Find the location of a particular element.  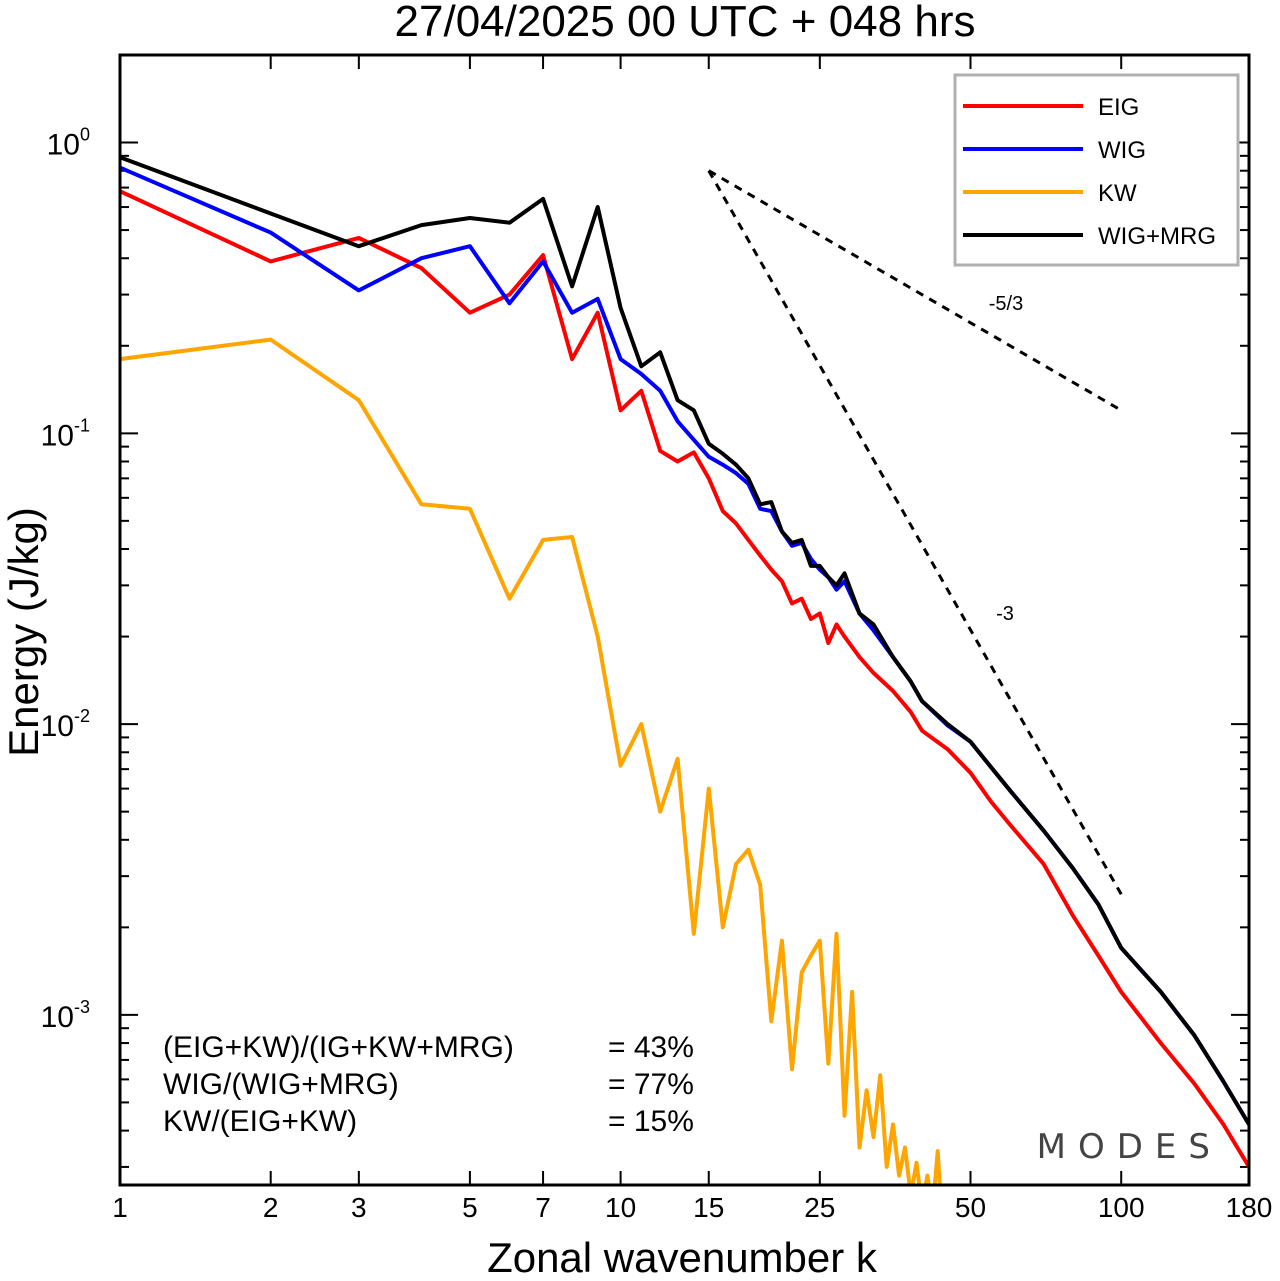

ratio-value: = 43% is located at coordinates (651, 1047).